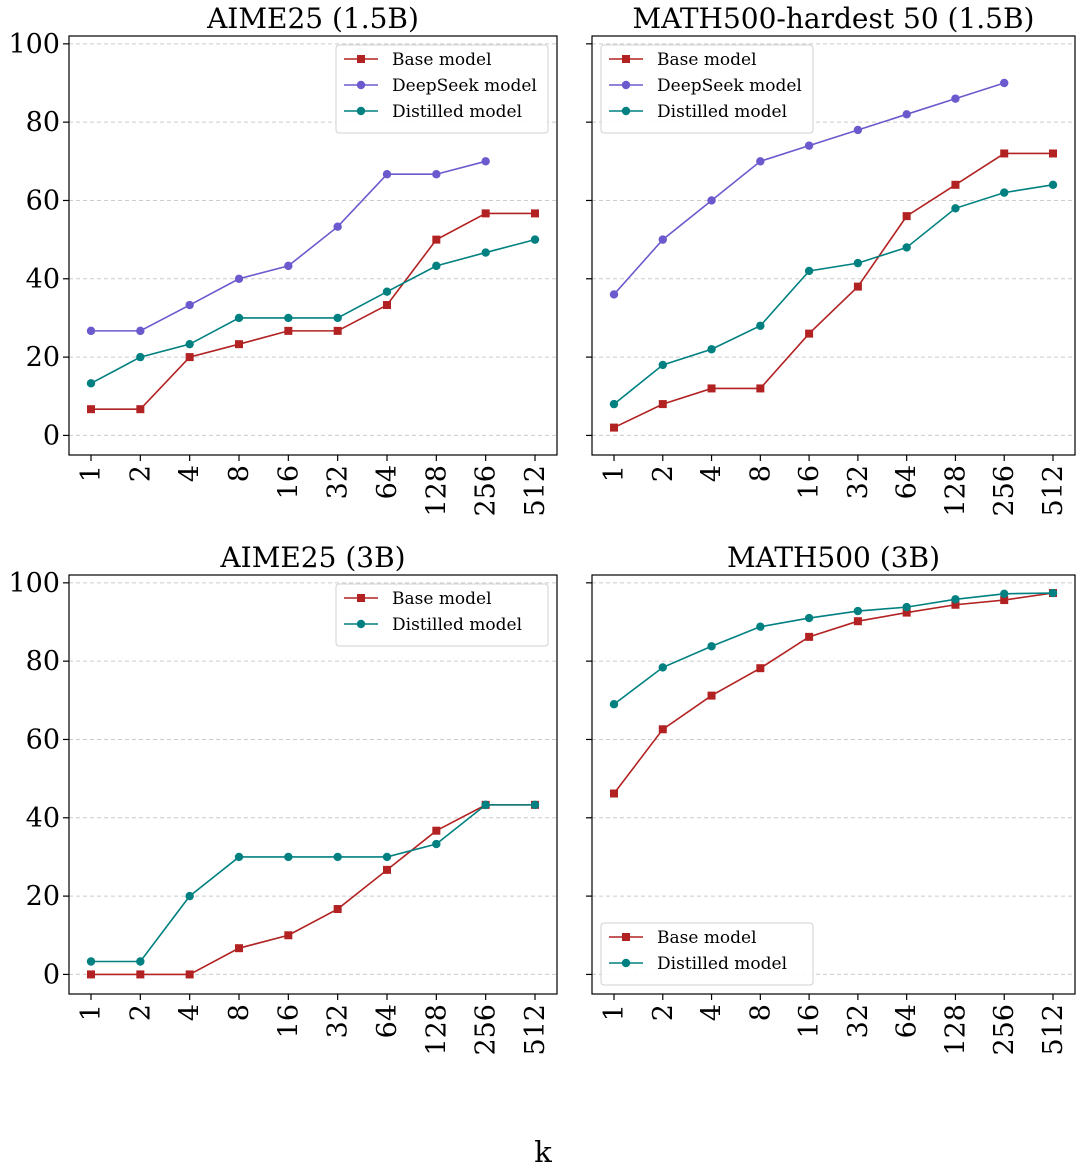  What do you see at coordinates (722, 112) in the screenshot?
I see `legend-label: Distilled model` at bounding box center [722, 112].